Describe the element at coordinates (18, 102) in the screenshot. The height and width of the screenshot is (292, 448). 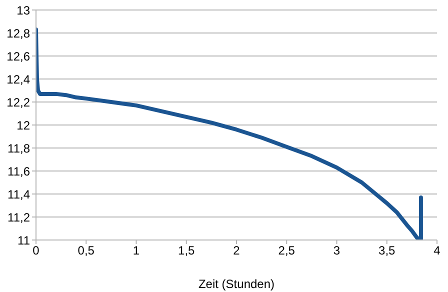
I see `y-tick-label: 12,2` at that location.